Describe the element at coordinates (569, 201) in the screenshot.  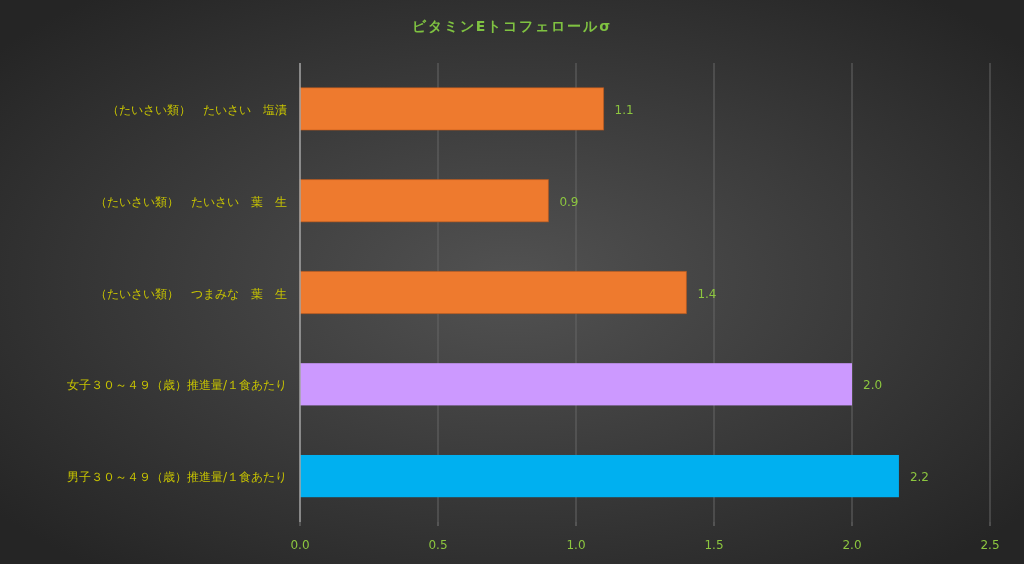
I see `data-label: 0.9` at that location.